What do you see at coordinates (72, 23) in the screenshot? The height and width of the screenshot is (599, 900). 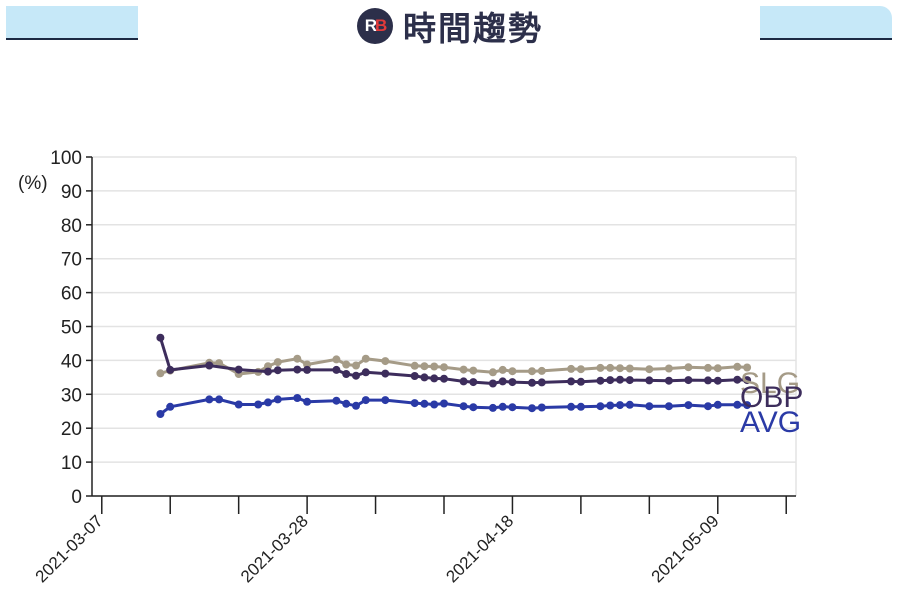 I see `left-header-tab` at bounding box center [72, 23].